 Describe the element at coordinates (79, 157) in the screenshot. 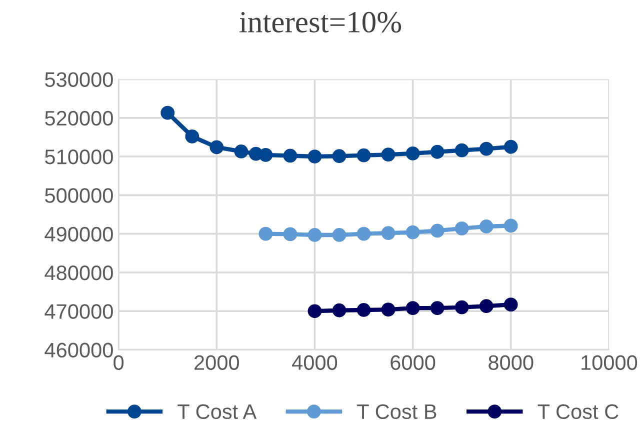

I see `y-tick-label: 510000` at that location.